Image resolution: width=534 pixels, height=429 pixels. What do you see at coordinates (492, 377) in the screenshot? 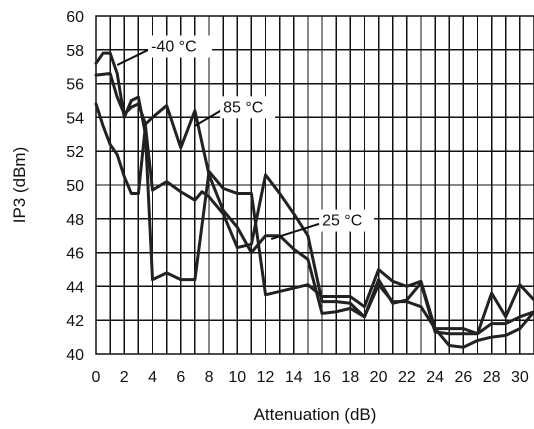
I see `x-tick-label: 28` at bounding box center [492, 377].